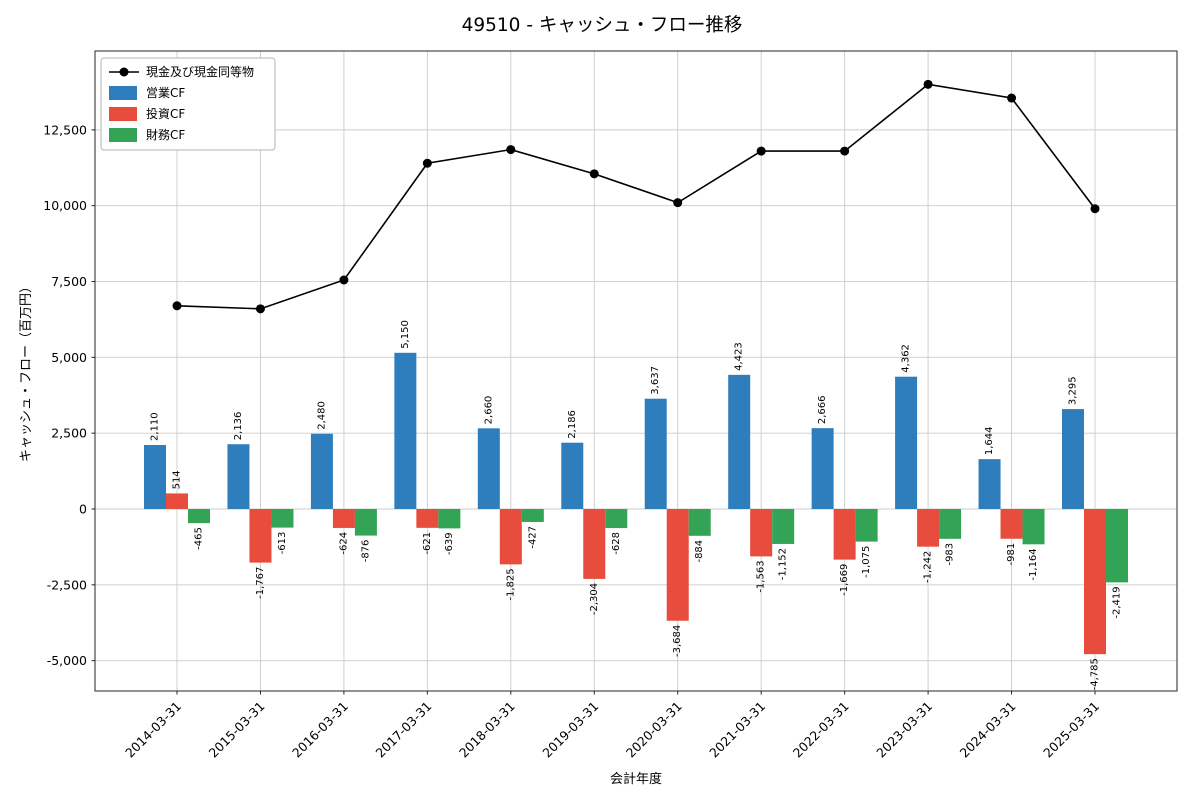 The image size is (1200, 804). I want to click on y-tick-label: 7,500, so click(69, 281).